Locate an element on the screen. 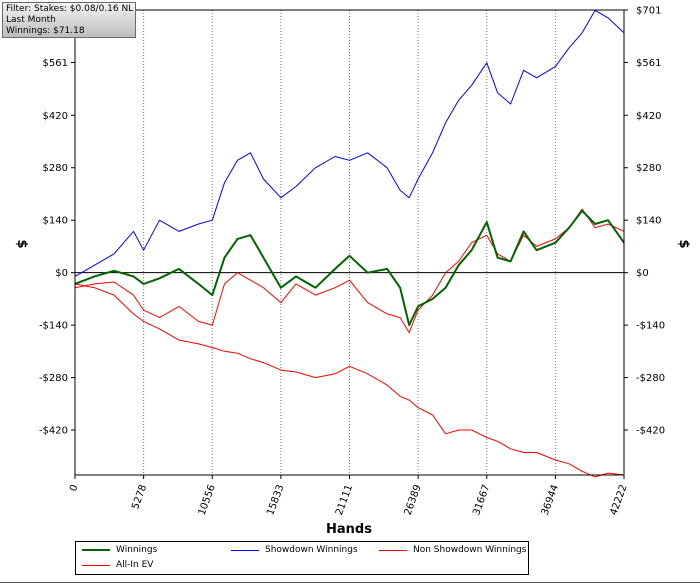  window-bottom-border is located at coordinates (350, 582).